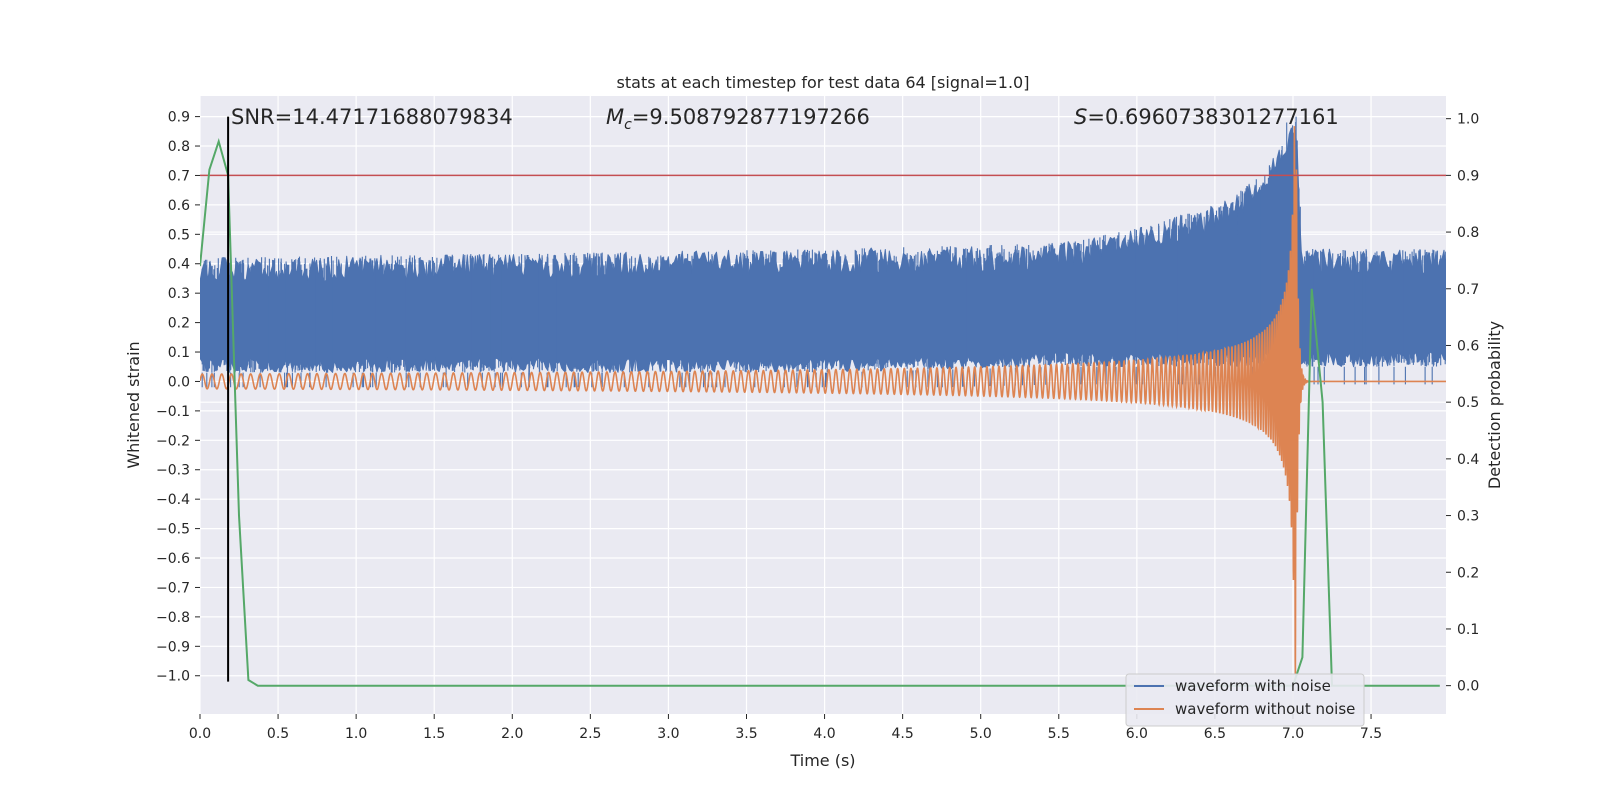 This screenshot has height=800, width=1600. What do you see at coordinates (1468, 517) in the screenshot?
I see `y2-tick-label: 0.3` at bounding box center [1468, 517].